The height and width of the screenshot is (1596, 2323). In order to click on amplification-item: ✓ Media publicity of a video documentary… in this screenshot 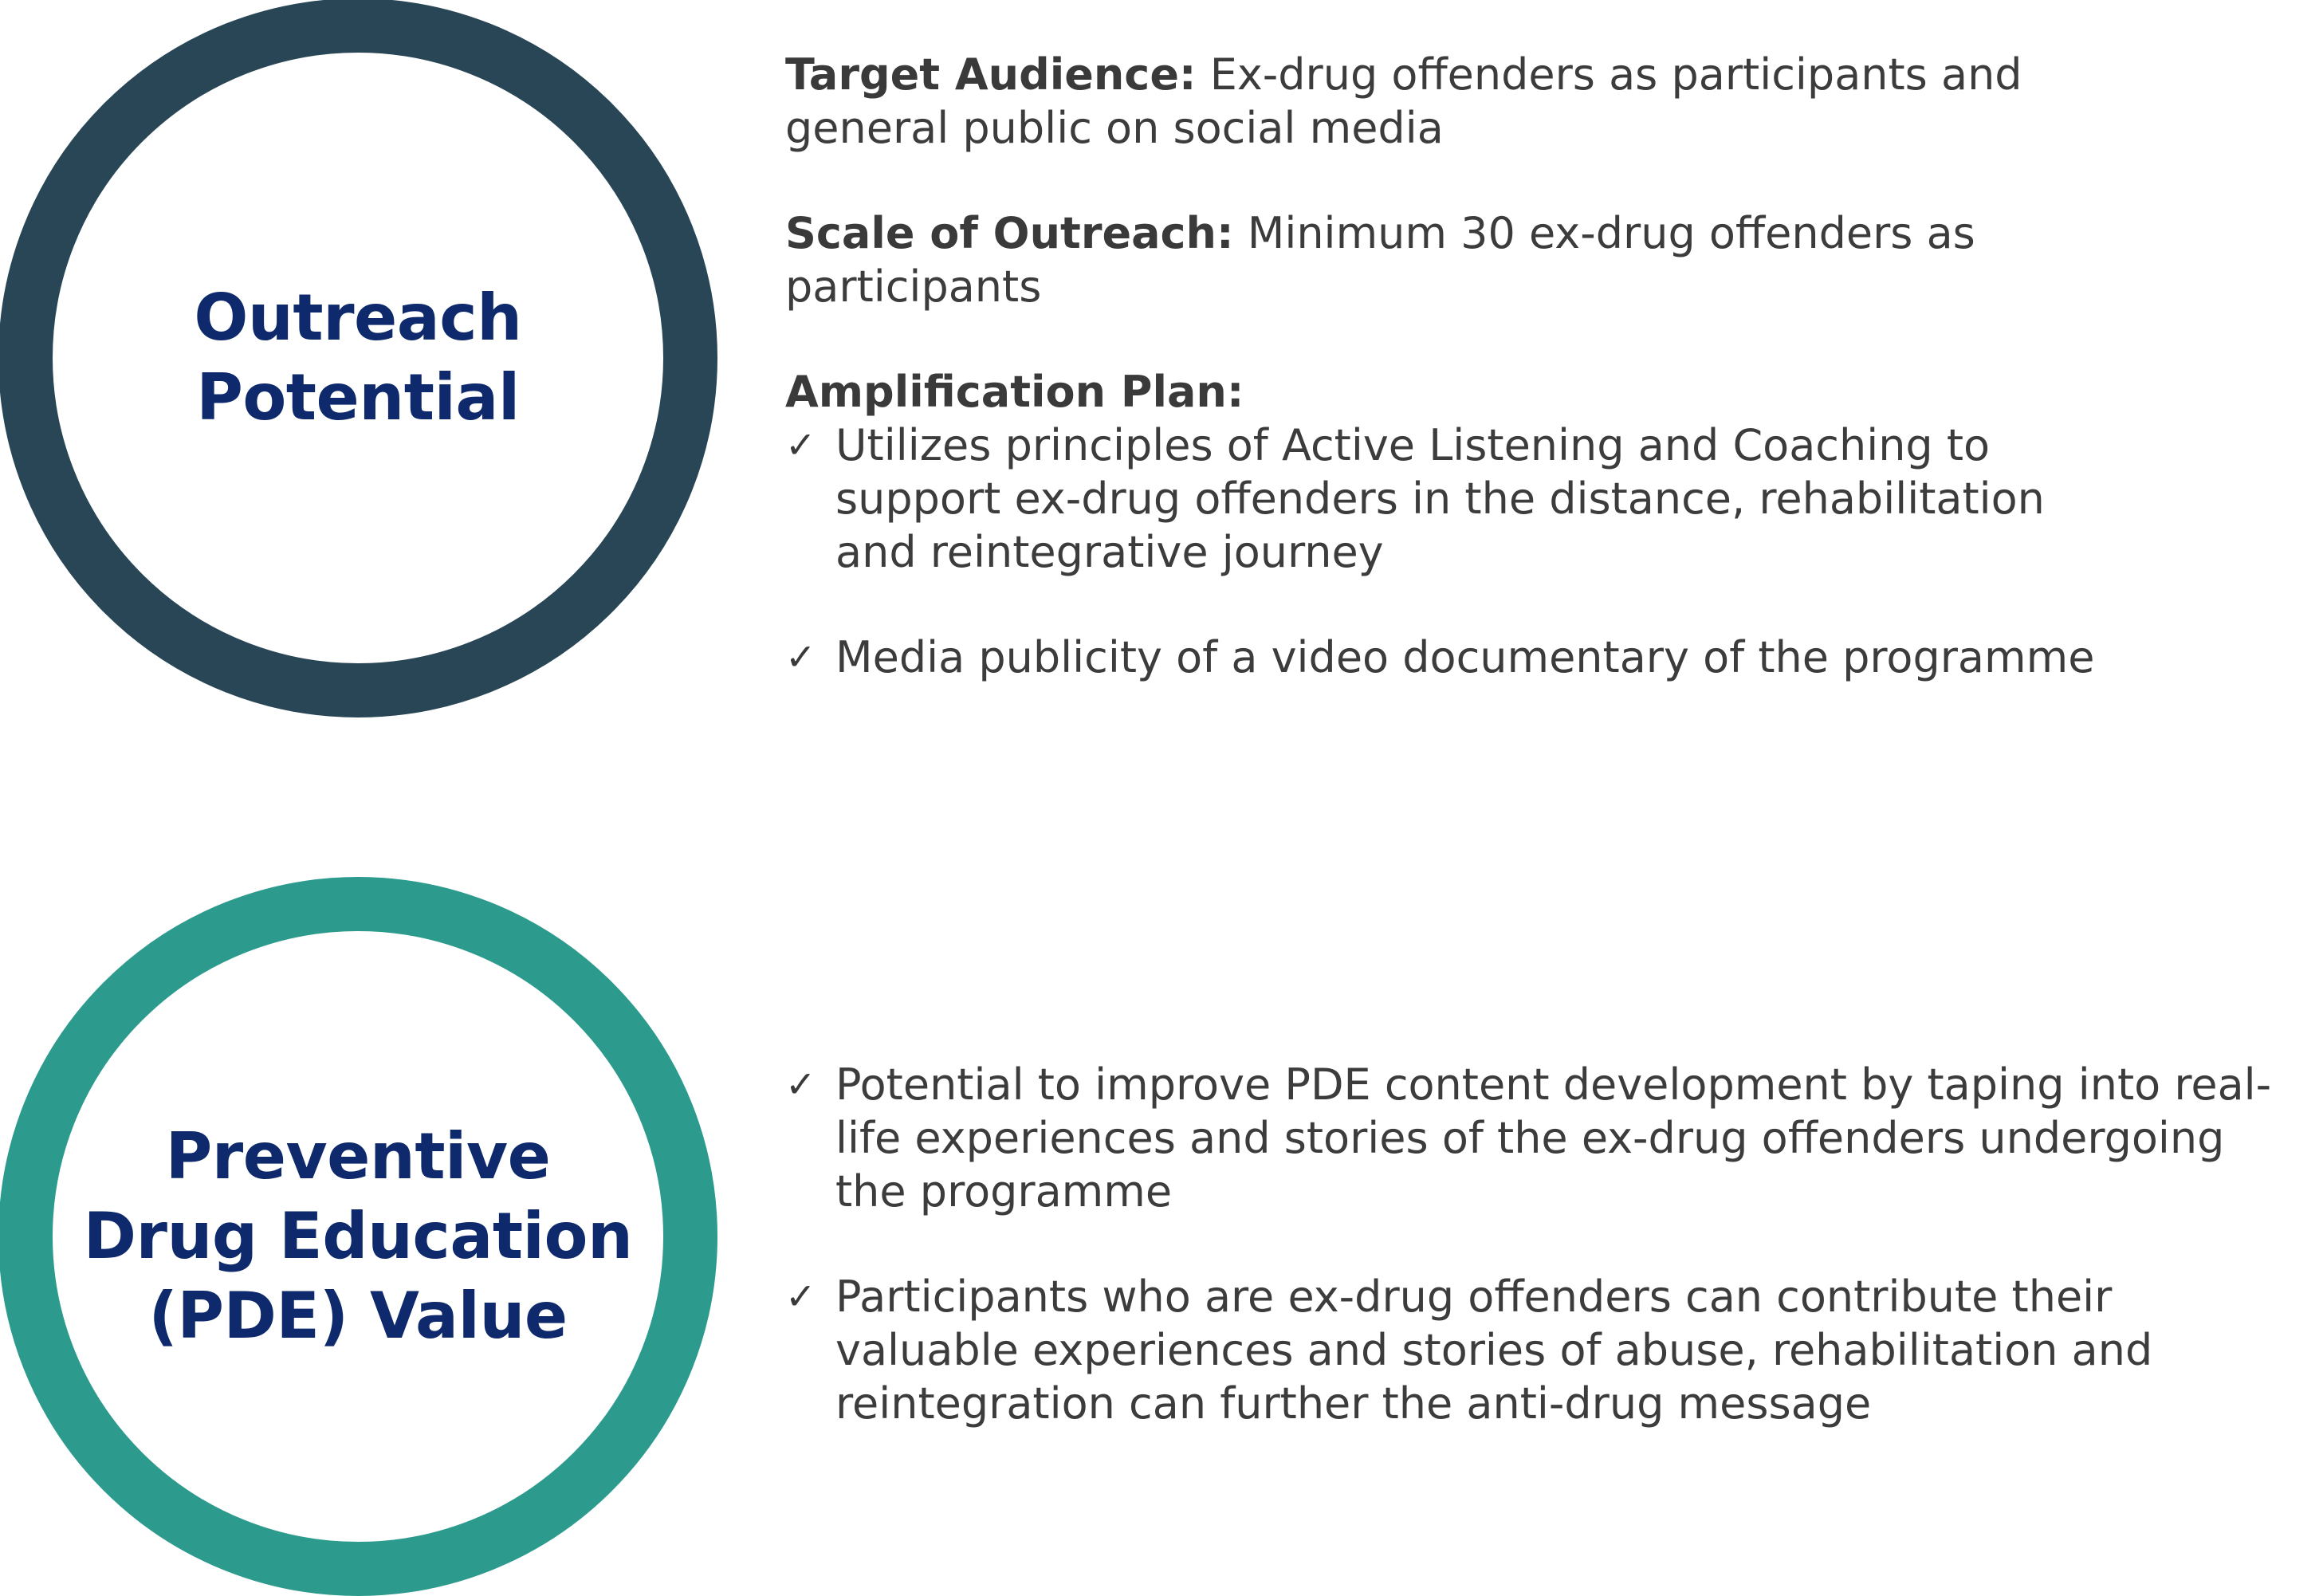, I will do `click(1440, 657)`.